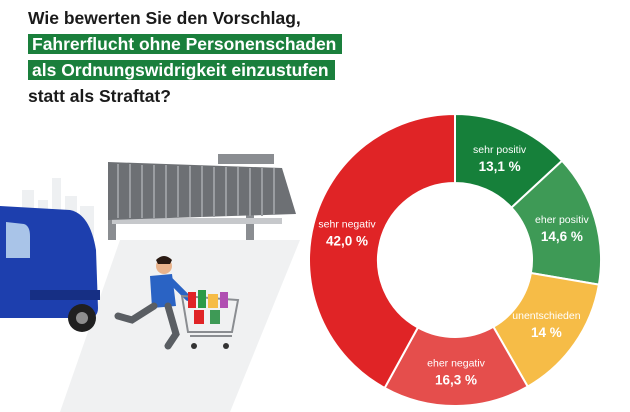 This screenshot has height=412, width=630. Describe the element at coordinates (185, 44) in the screenshot. I see `title-line-2-highlight: Fahrerflucht ohne Personenschaden` at that location.